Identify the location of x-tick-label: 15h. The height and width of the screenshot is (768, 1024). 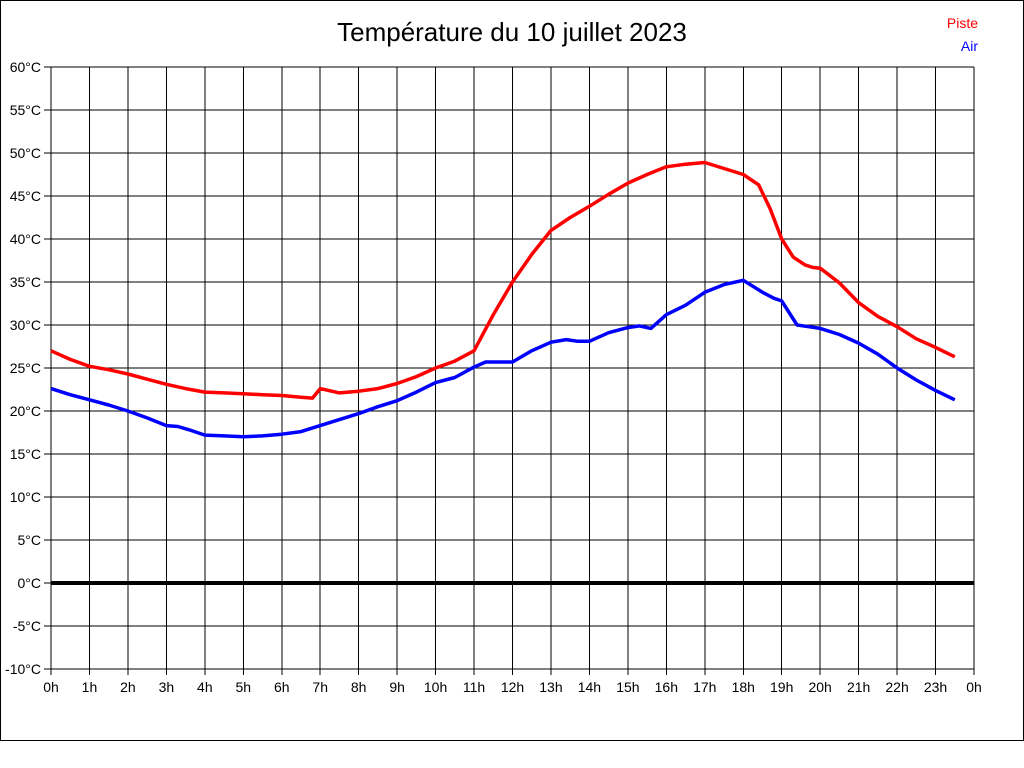
(627, 687).